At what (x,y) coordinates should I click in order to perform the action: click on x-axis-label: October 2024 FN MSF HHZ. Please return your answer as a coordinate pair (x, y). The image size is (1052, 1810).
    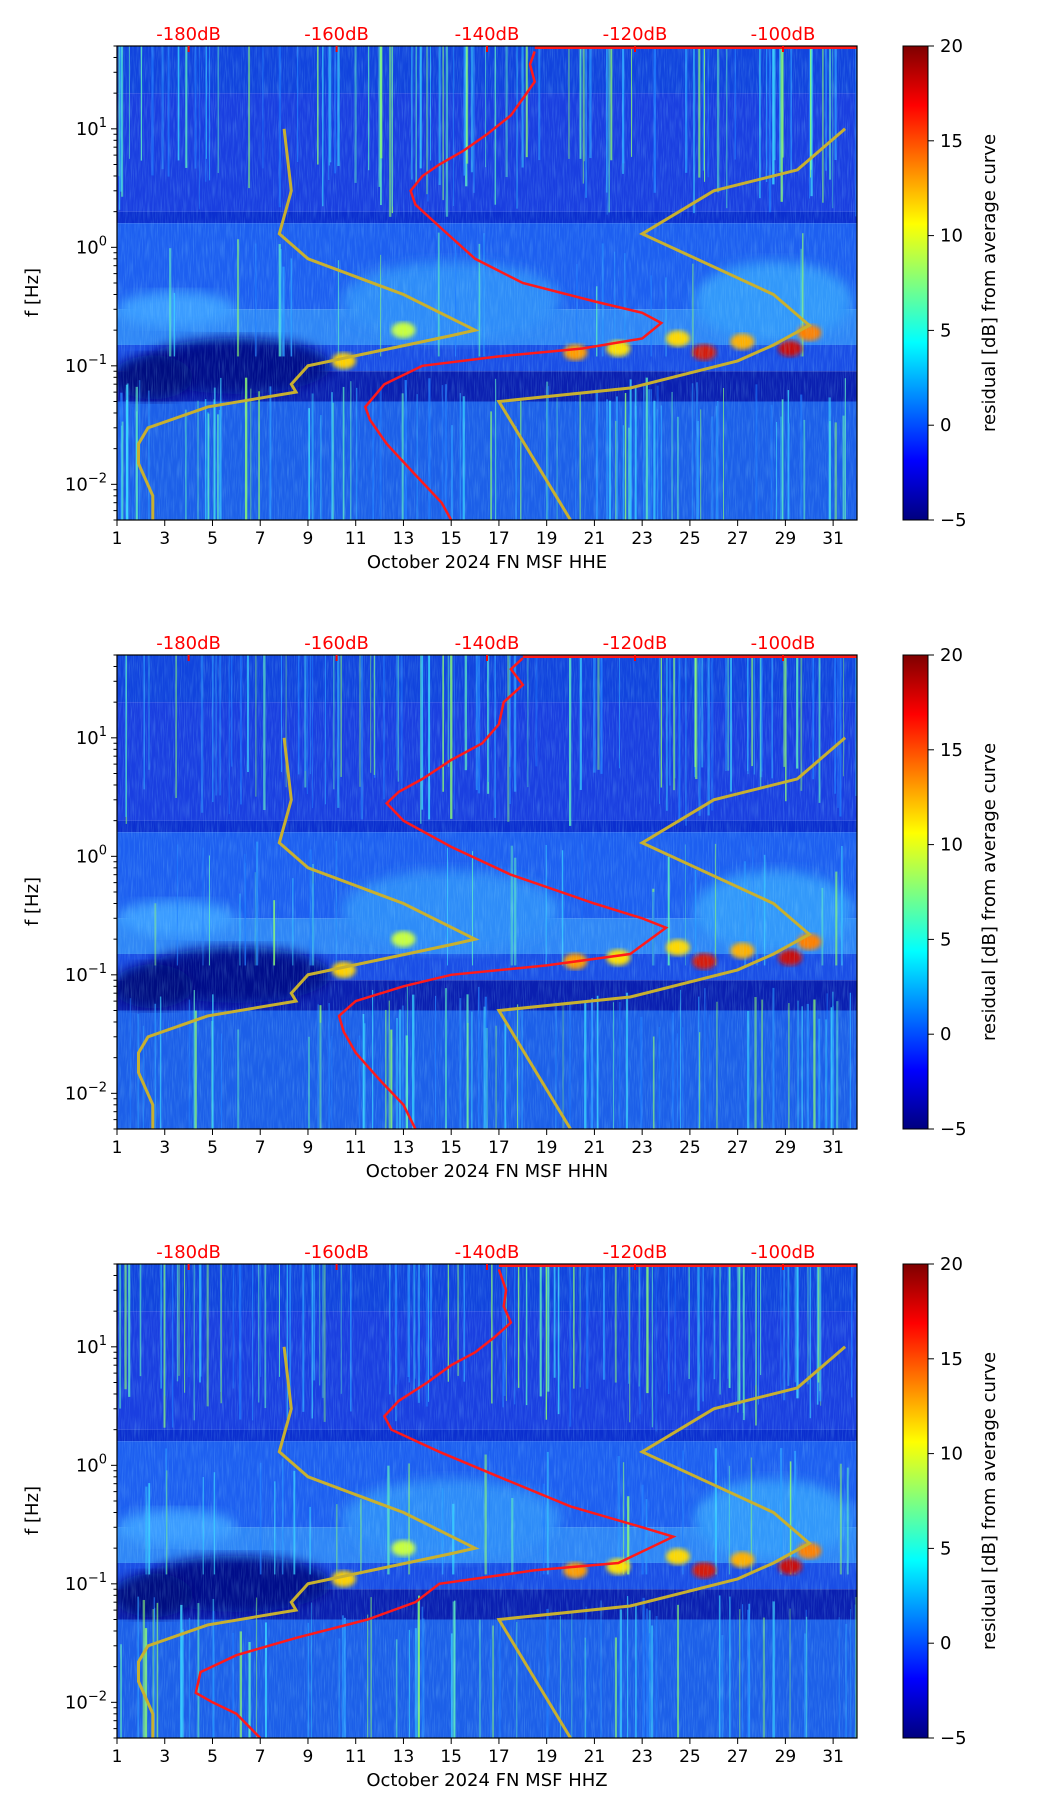
    Looking at the image, I should click on (486, 1780).